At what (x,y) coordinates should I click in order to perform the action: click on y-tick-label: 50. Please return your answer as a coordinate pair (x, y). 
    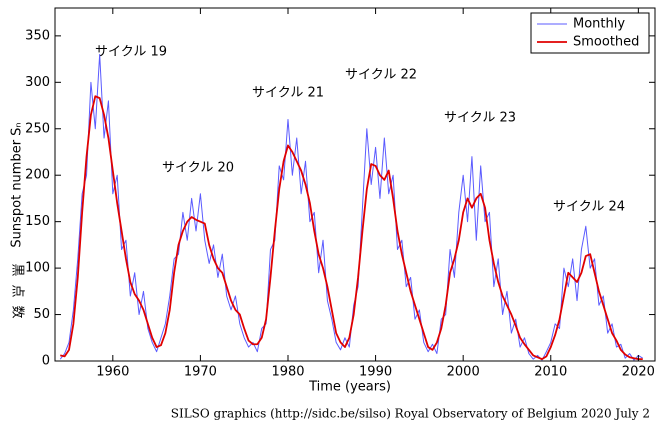
    Looking at the image, I should click on (41, 314).